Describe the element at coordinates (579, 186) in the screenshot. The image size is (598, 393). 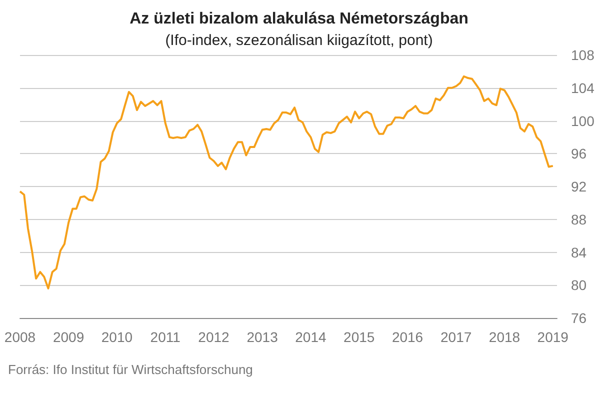
I see `y-tick-label: 92` at that location.